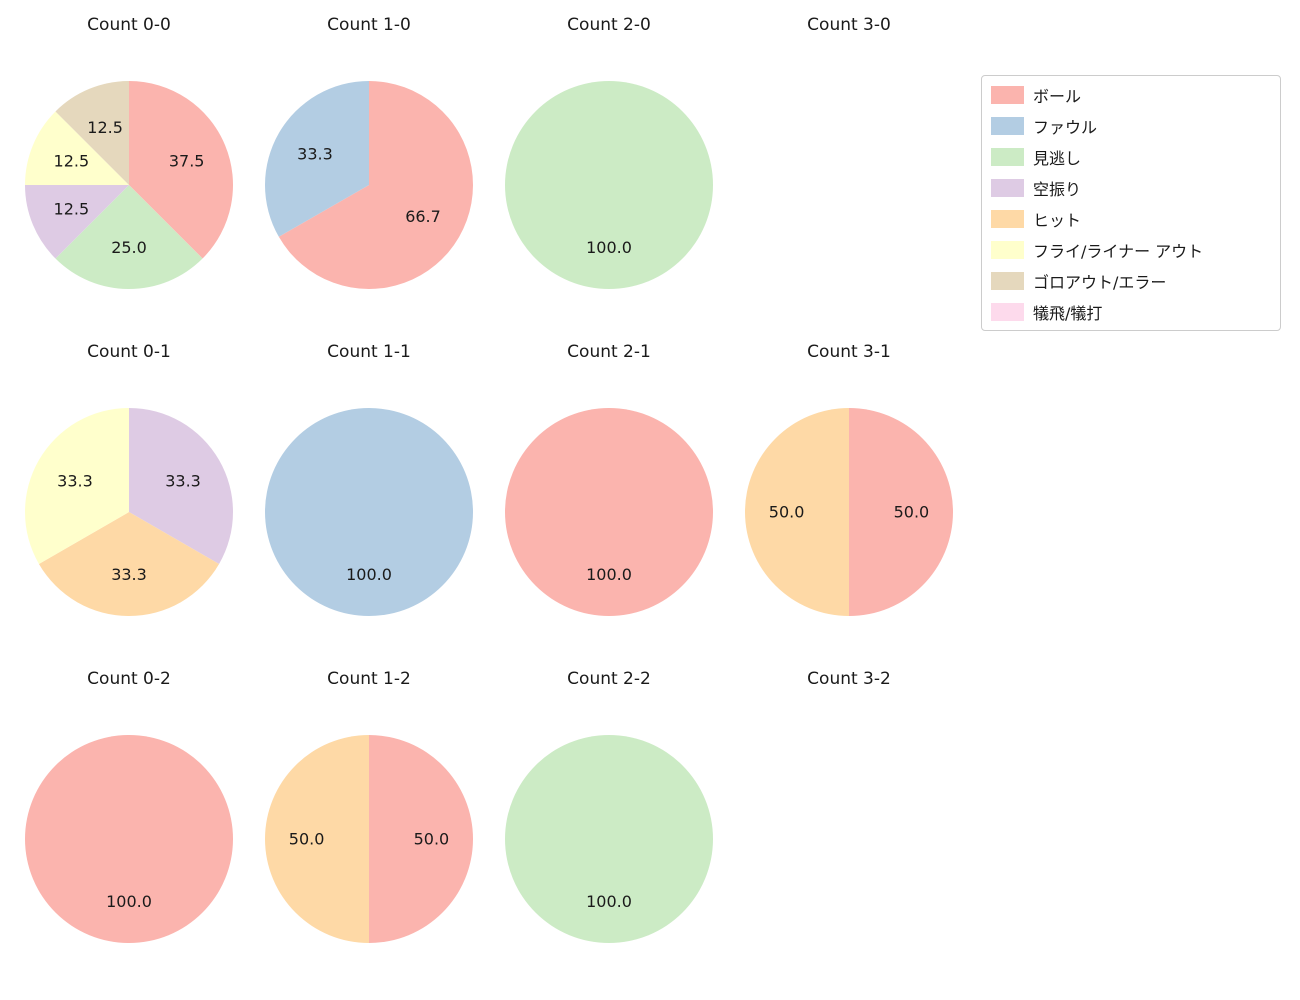  Describe the element at coordinates (1057, 96) in the screenshot. I see `legend-label: ボール` at that location.